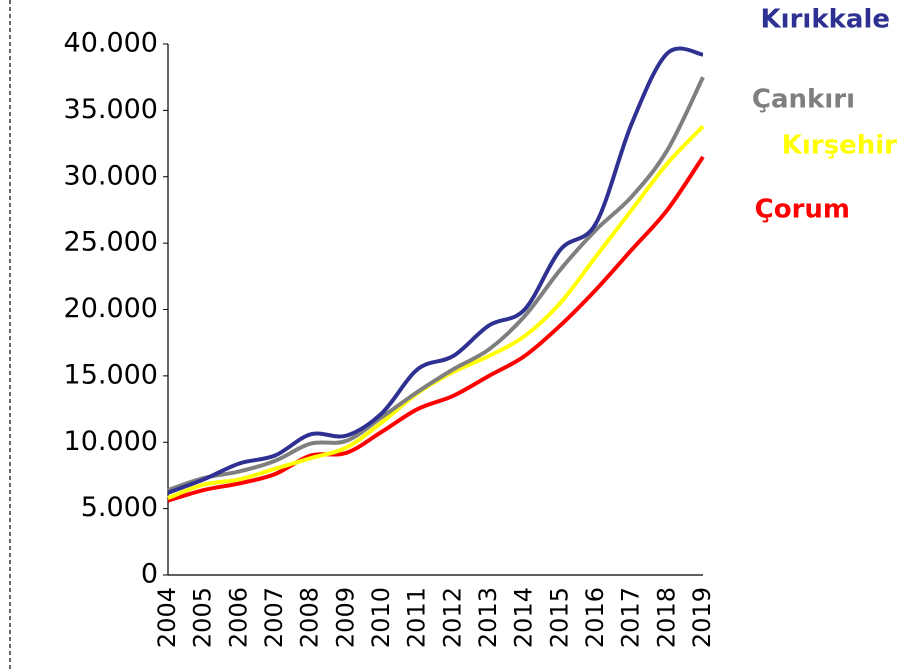  Describe the element at coordinates (559, 617) in the screenshot. I see `x-tick-label: 2015` at that location.